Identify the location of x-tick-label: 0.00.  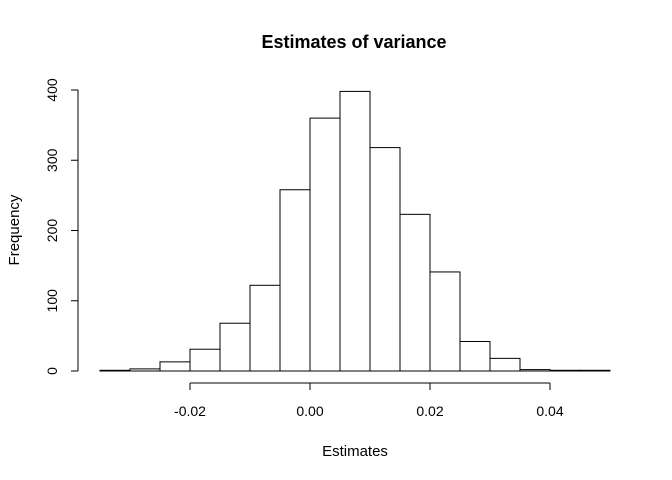
(309, 411).